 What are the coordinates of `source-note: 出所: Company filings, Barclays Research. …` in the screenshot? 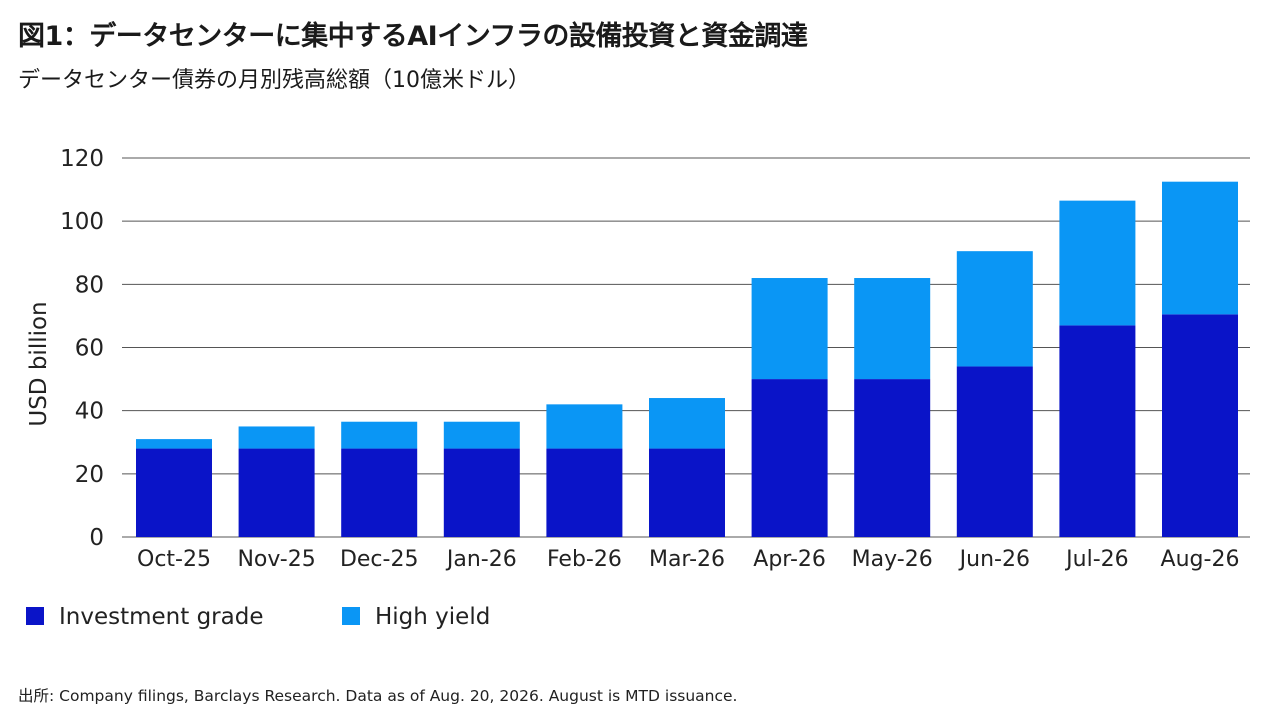 It's located at (378, 696).